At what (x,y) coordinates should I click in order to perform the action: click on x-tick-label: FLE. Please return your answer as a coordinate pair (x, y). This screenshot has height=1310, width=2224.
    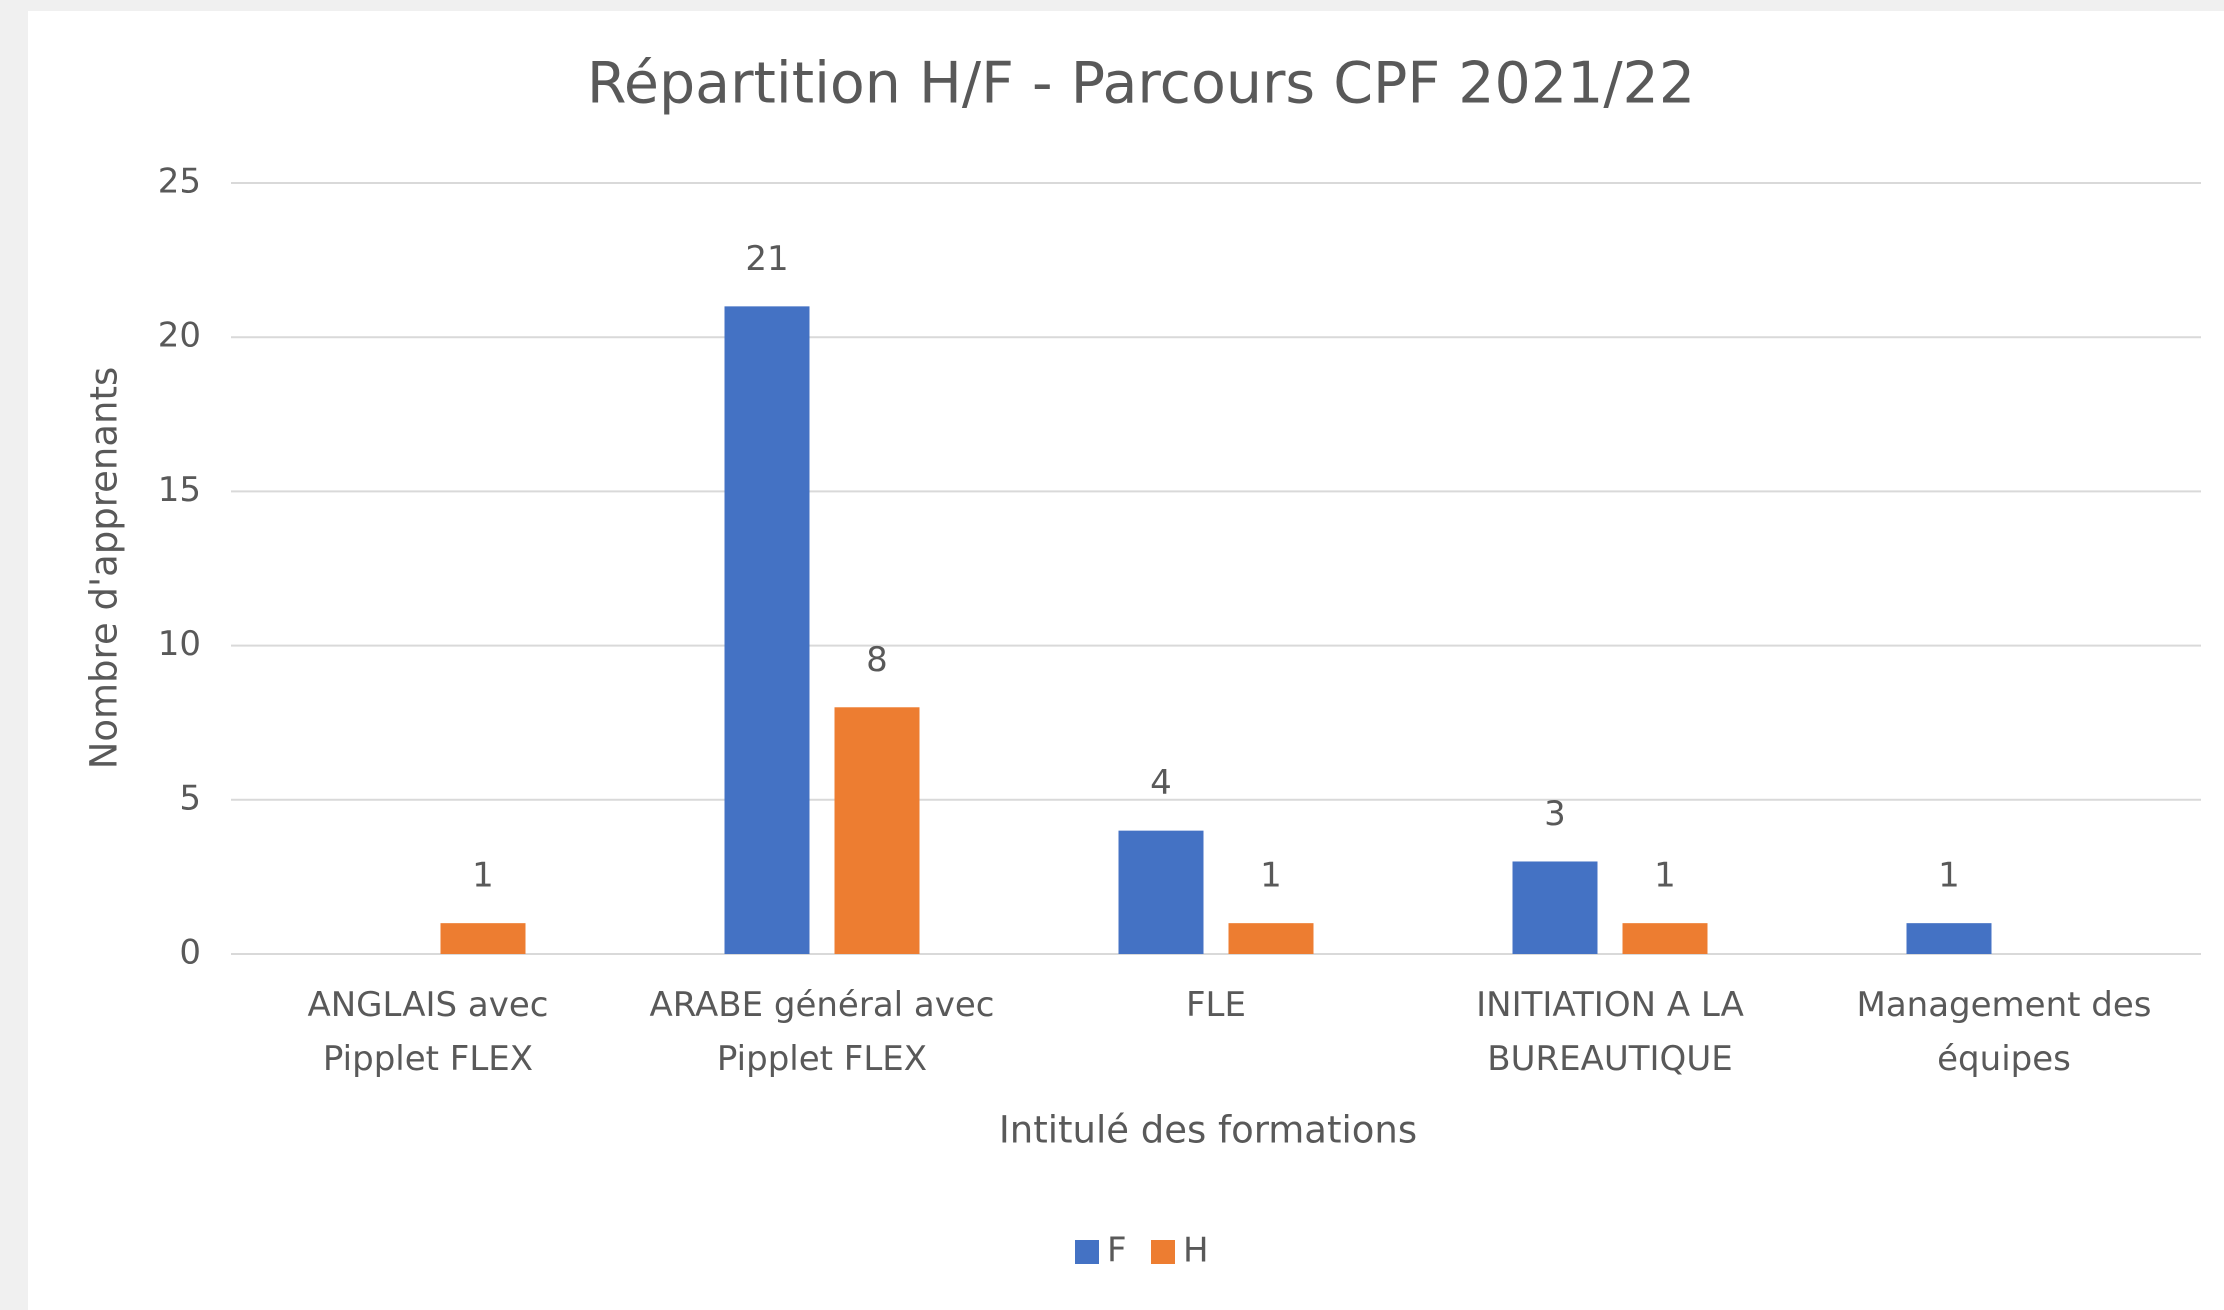
    Looking at the image, I should click on (1216, 1005).